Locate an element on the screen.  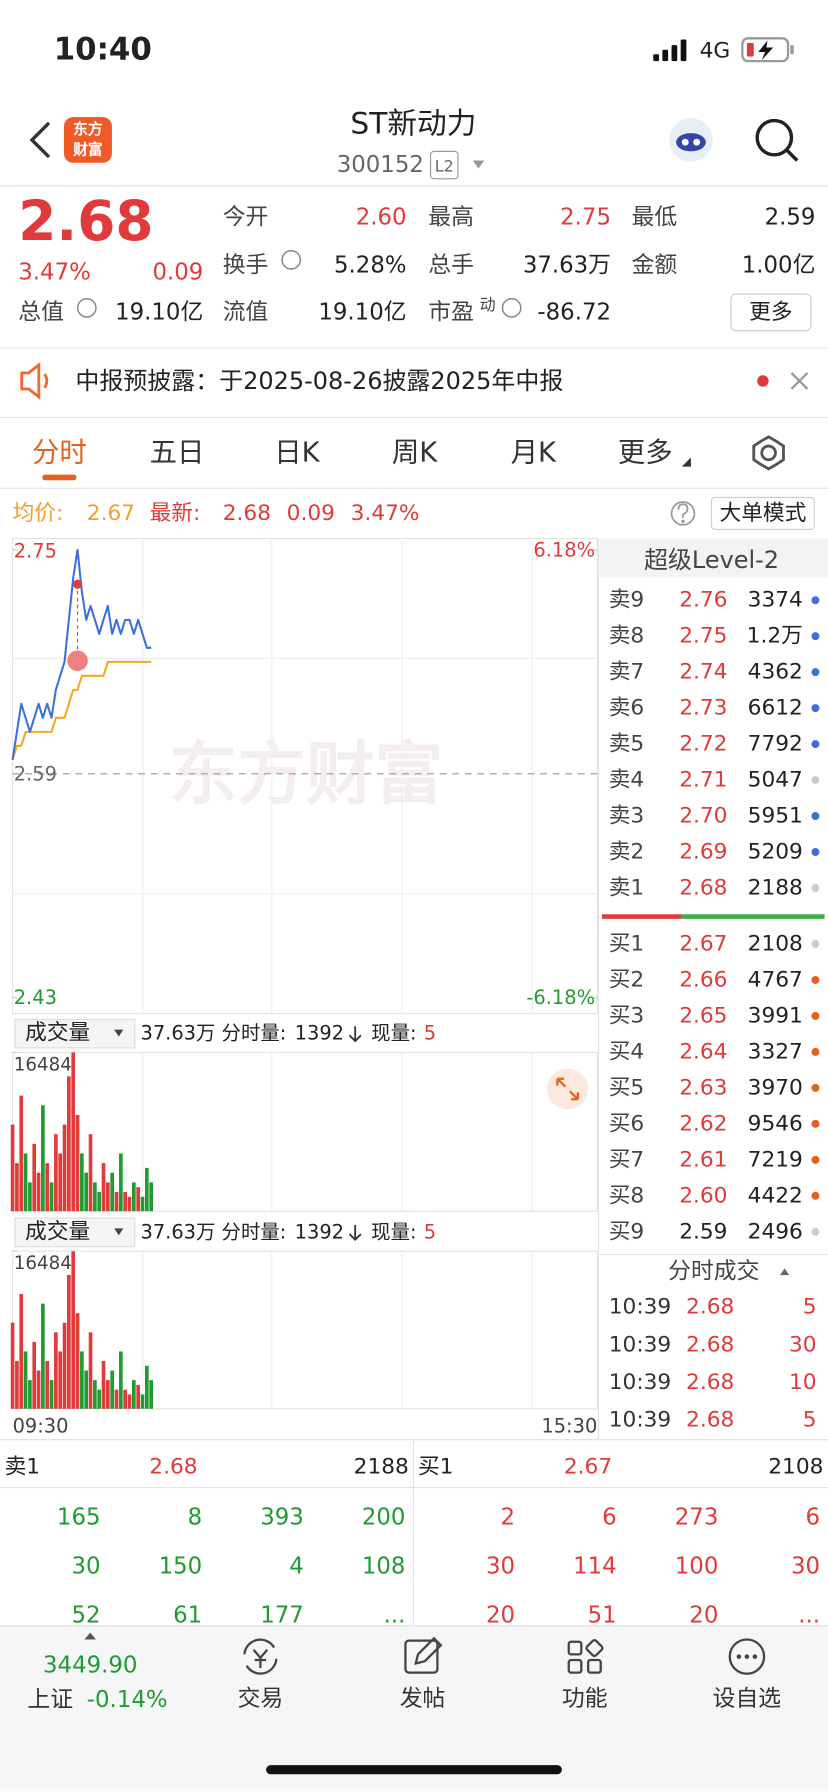
nav-item: 功能 is located at coordinates (585, 1699).